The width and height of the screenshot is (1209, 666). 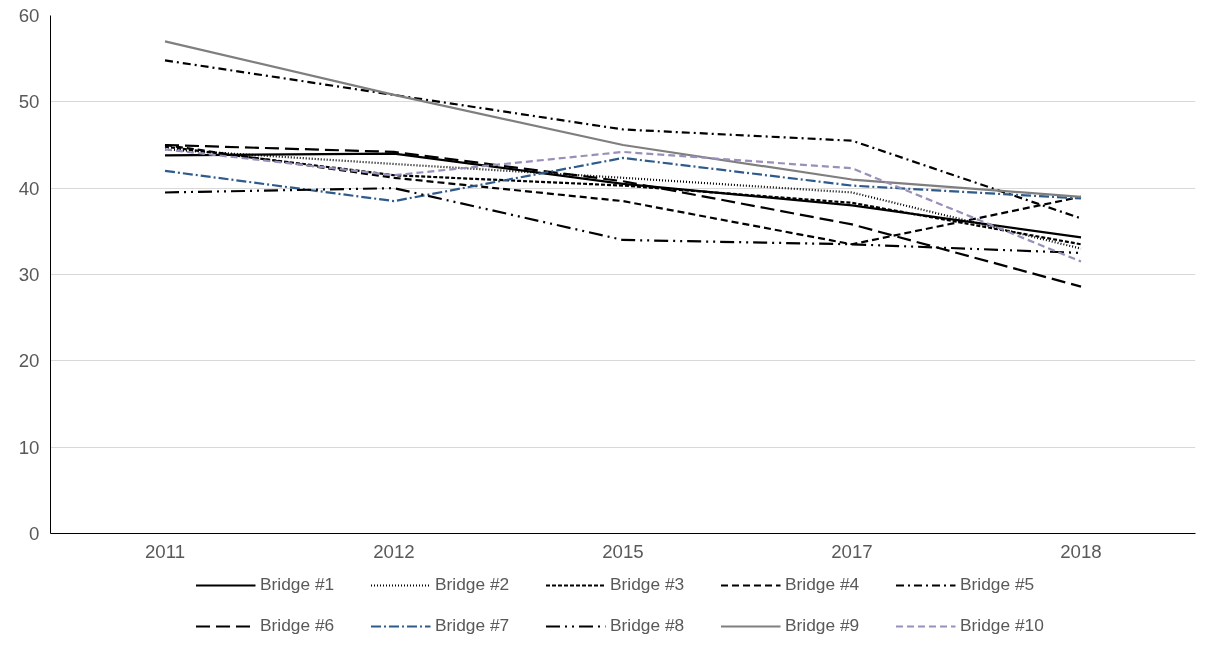 I want to click on y-tick-label: 60, so click(x=29, y=15).